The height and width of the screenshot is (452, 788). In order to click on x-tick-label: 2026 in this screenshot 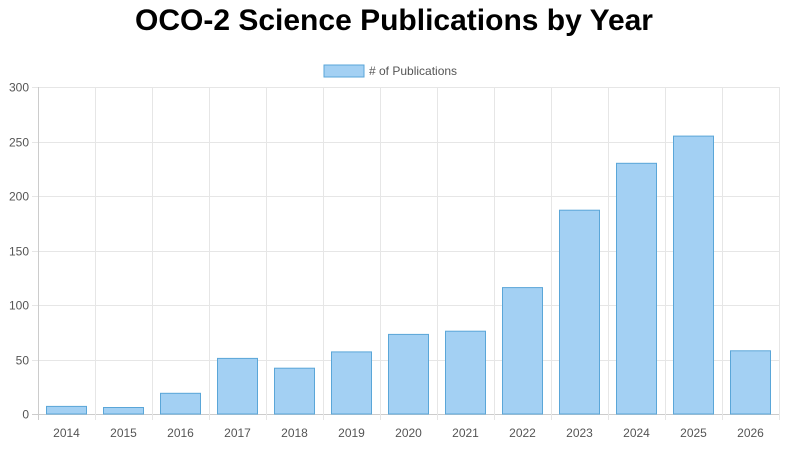, I will do `click(750, 433)`.